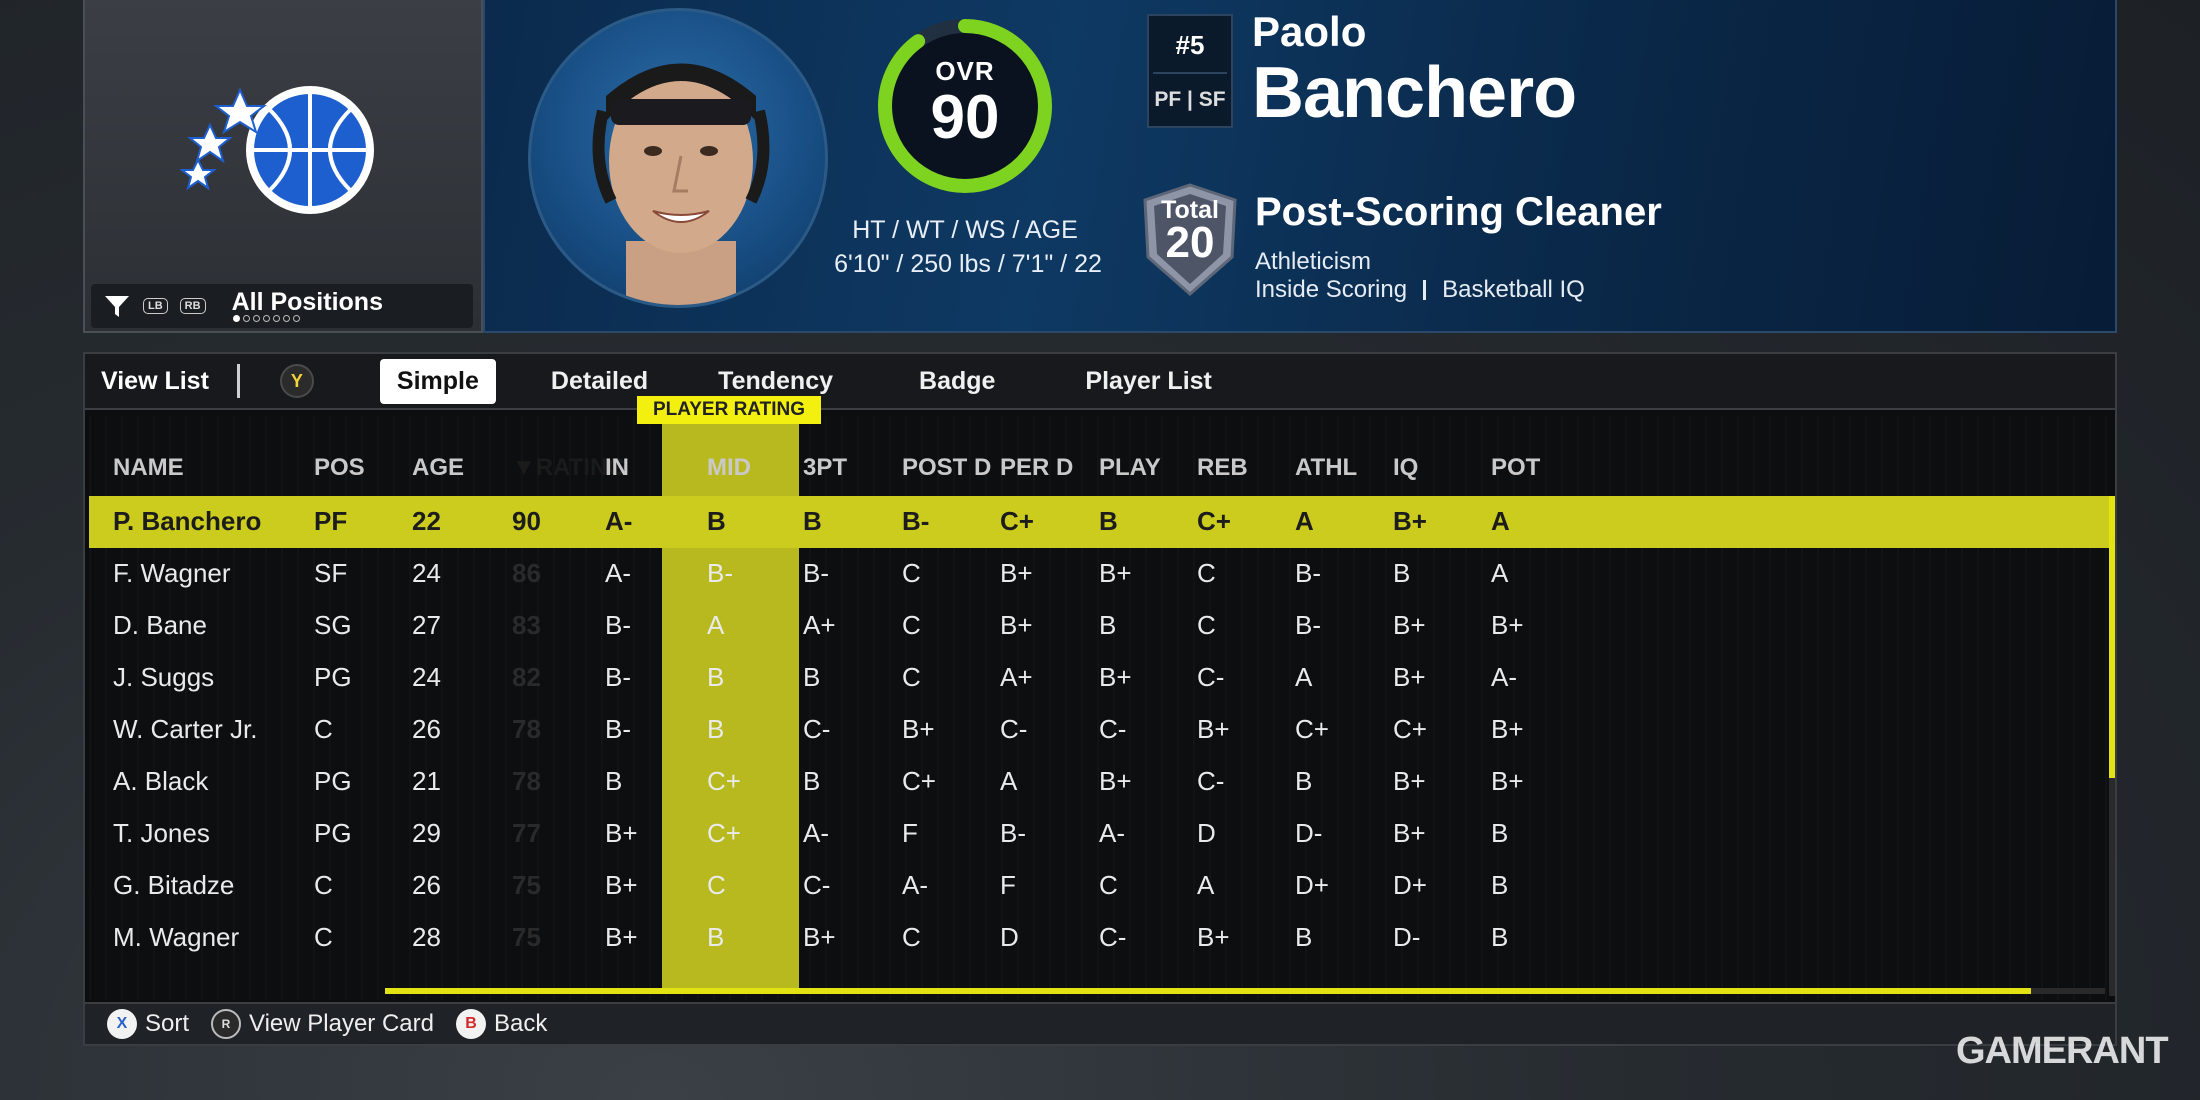 Image resolution: width=2200 pixels, height=1100 pixels. What do you see at coordinates (526, 573) in the screenshot?
I see `cell-rating: 86` at bounding box center [526, 573].